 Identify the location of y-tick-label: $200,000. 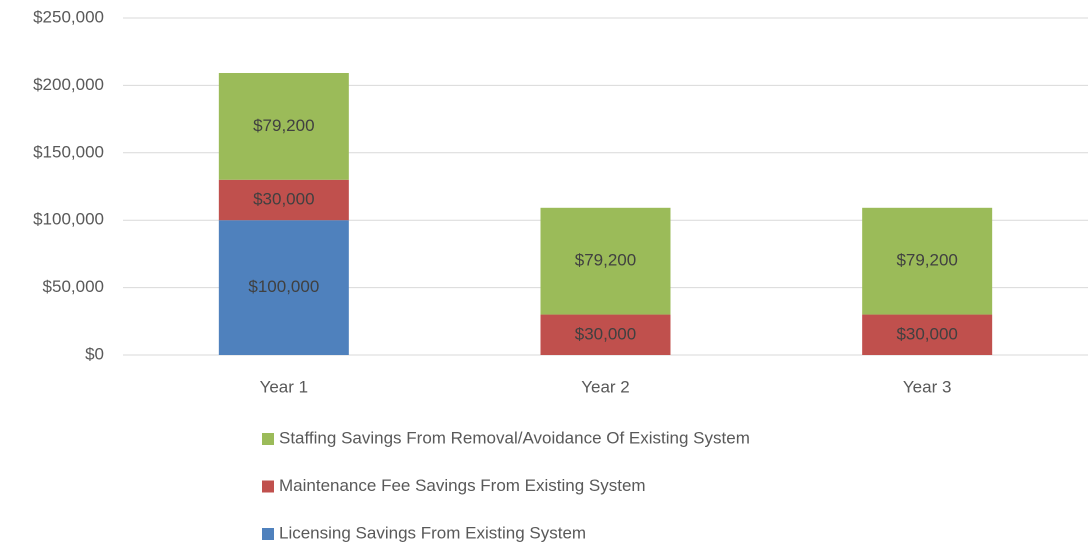
(68, 84).